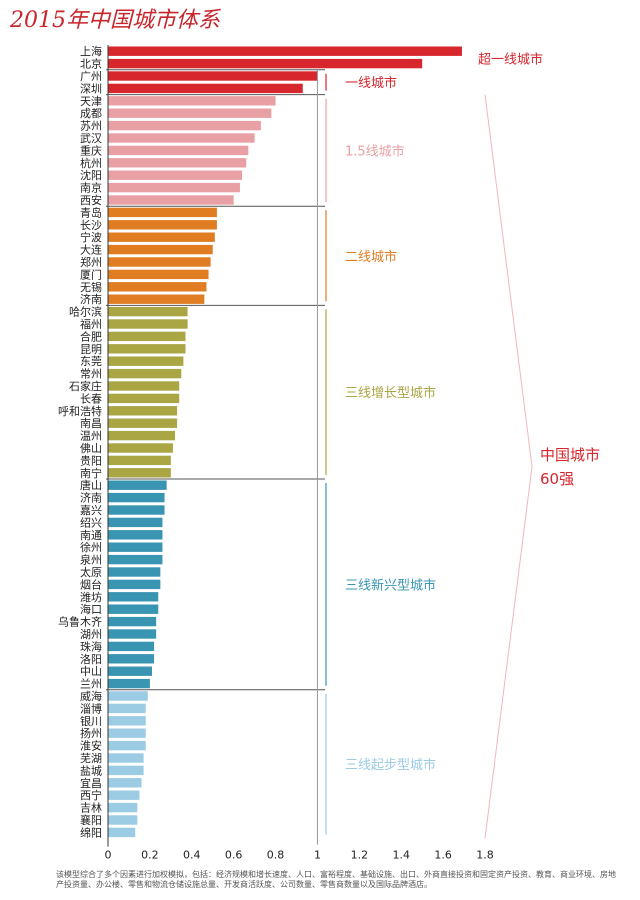  I want to click on city-label: 长沙, so click(91, 225).